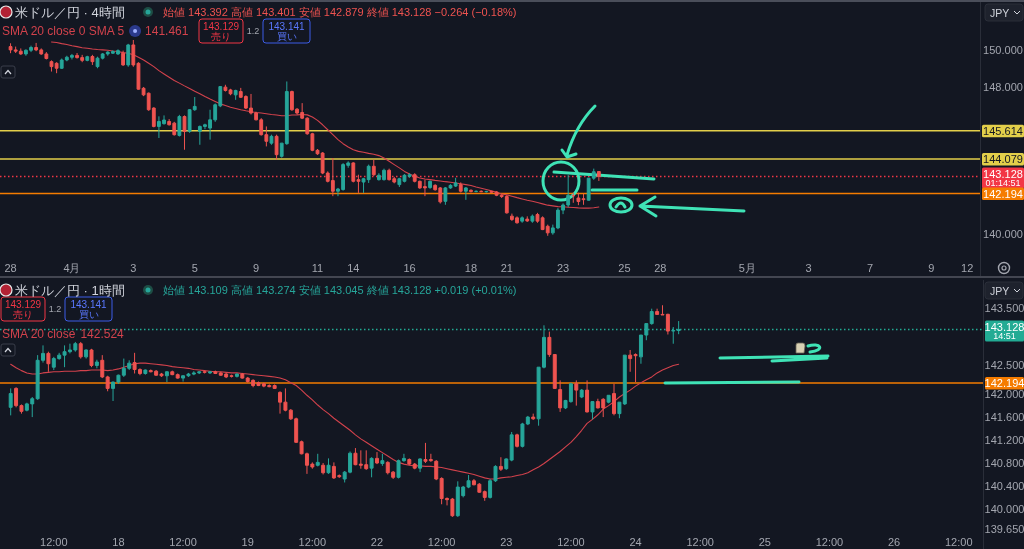 The image size is (1024, 549). Describe the element at coordinates (377, 542) in the screenshot. I see `x-tick-label: 22` at that location.